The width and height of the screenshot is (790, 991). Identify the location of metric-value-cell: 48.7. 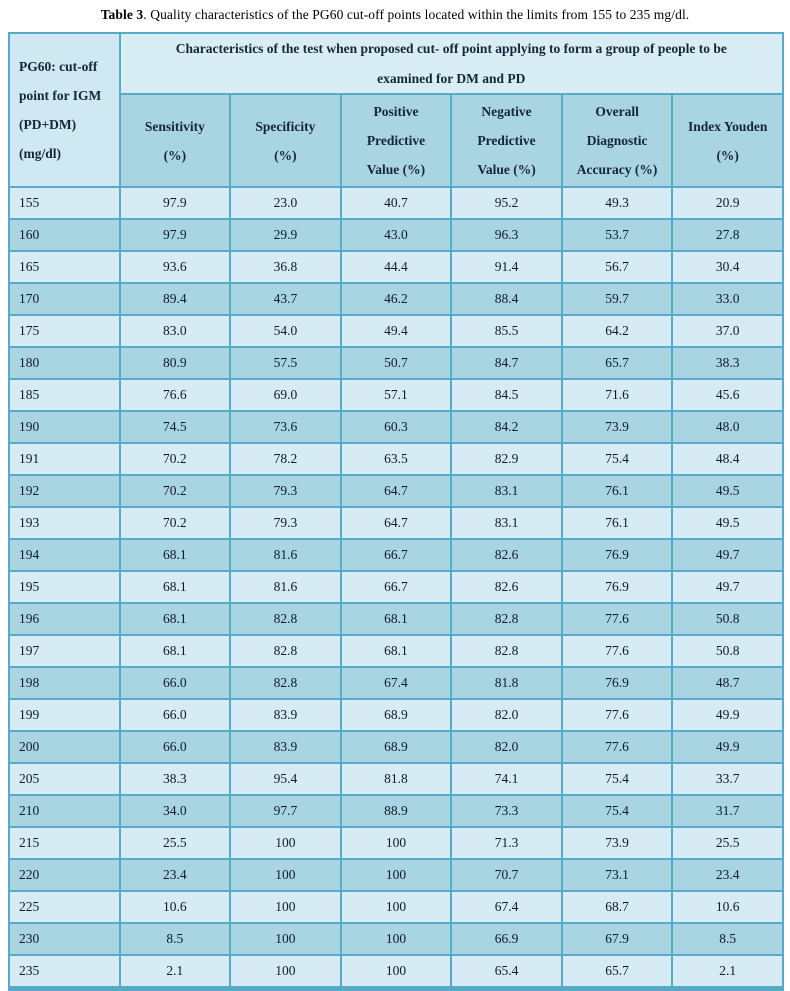
(727, 683).